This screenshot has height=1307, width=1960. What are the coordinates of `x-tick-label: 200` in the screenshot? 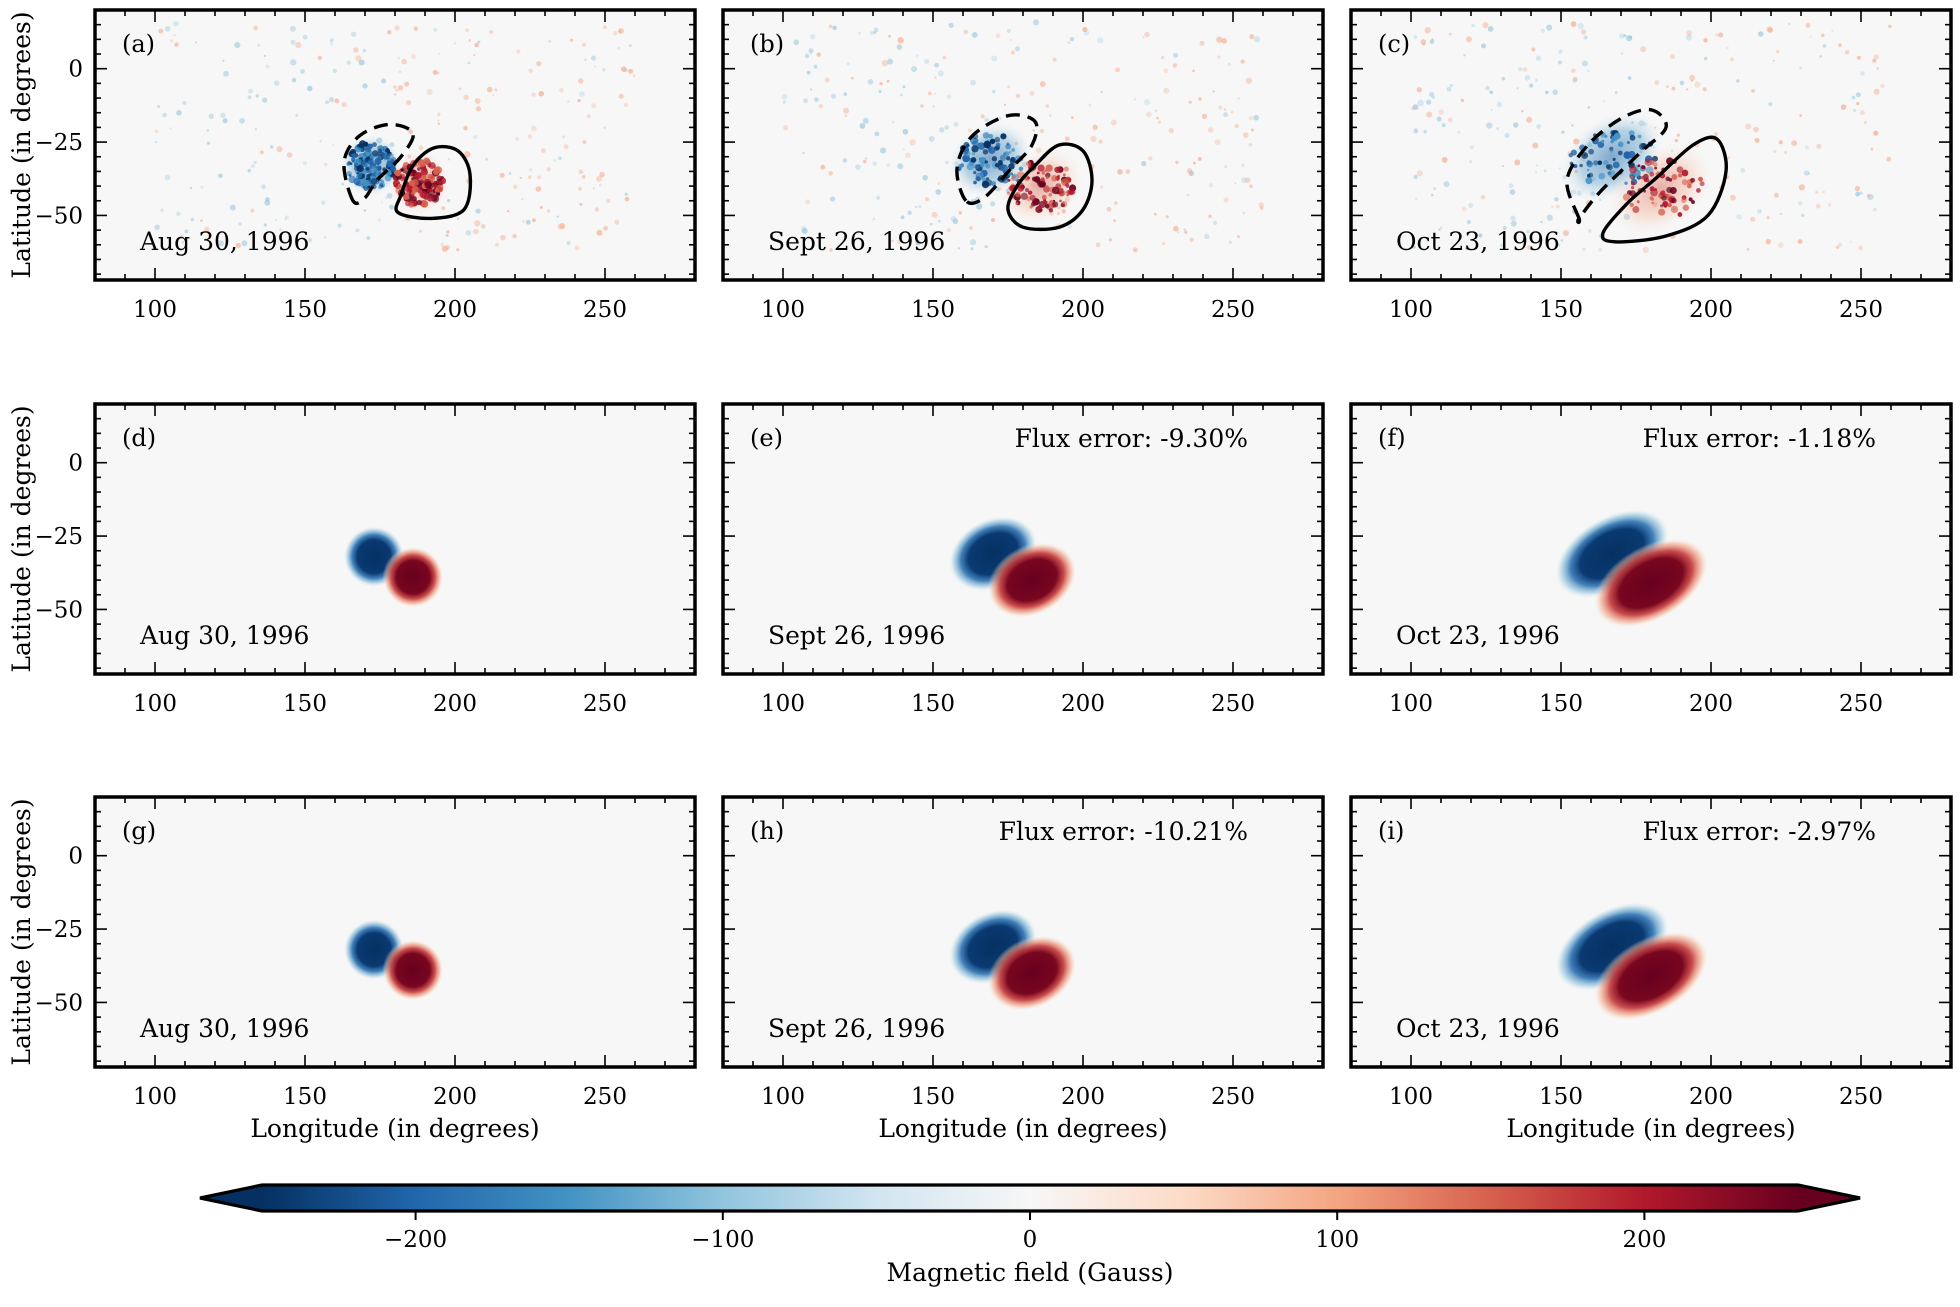 It's located at (1083, 310).